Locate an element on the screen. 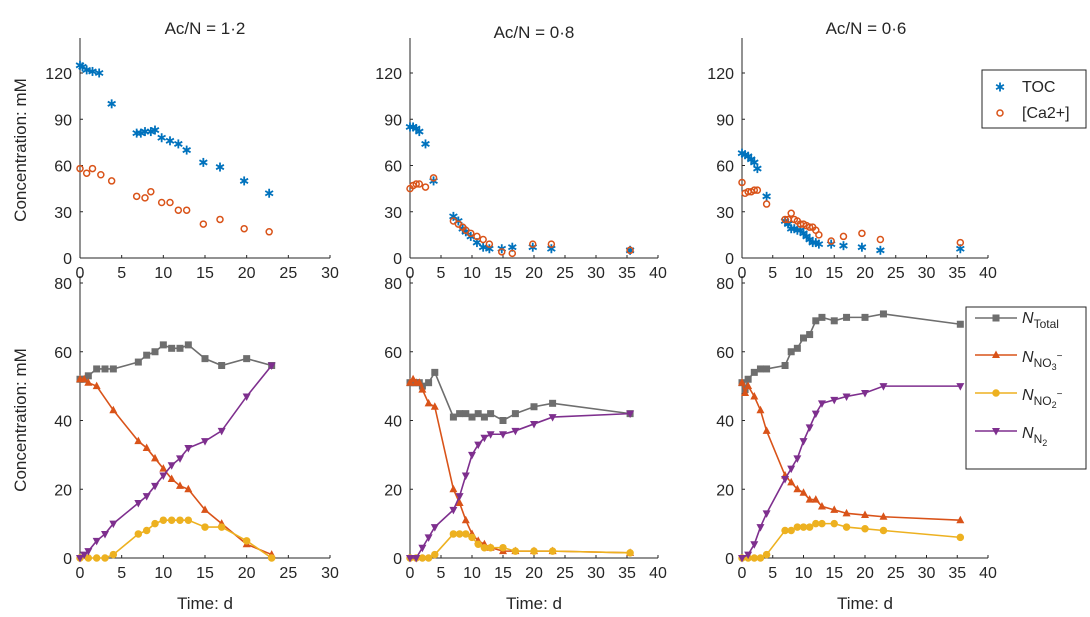 The image size is (1090, 617). x-tick-label: 40 is located at coordinates (658, 273).